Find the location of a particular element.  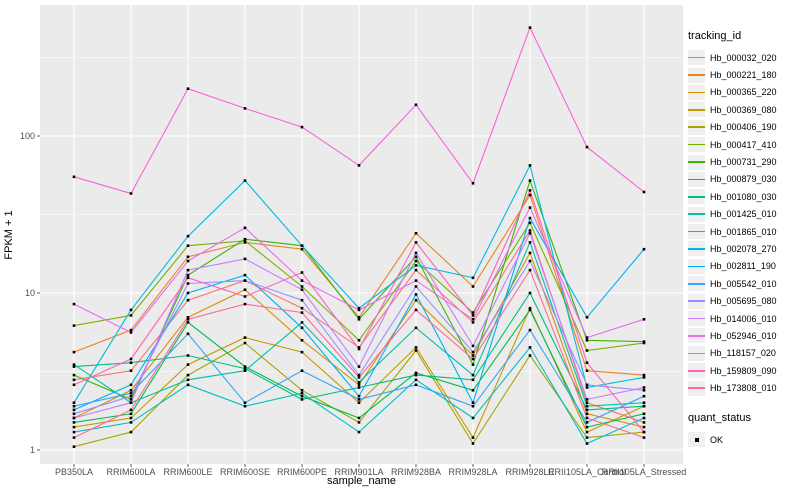

legend-entry: Hb_052946_010 is located at coordinates (744, 335).